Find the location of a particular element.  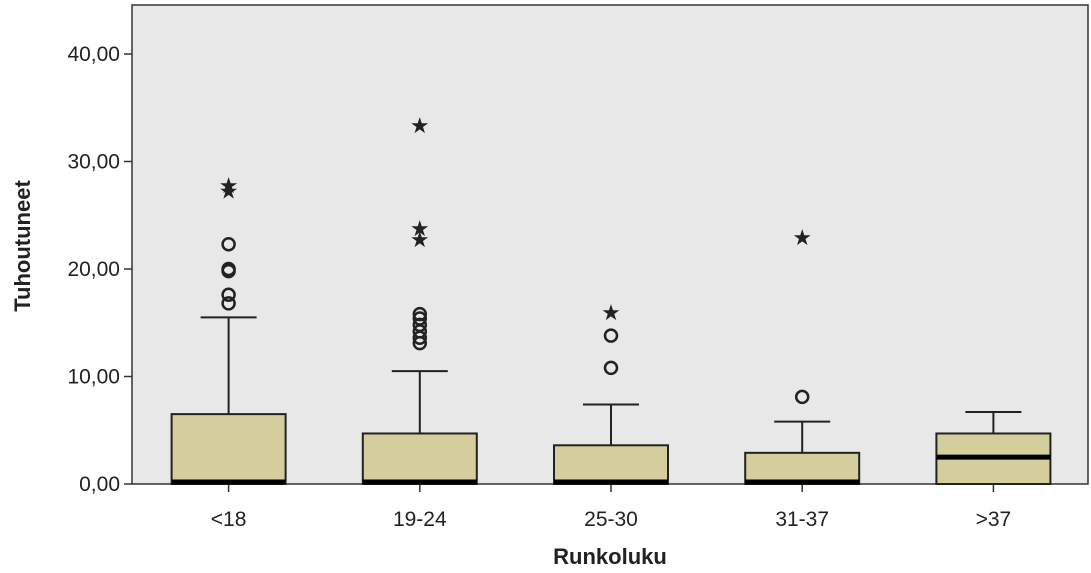

box-4: ★ is located at coordinates (802, 356).